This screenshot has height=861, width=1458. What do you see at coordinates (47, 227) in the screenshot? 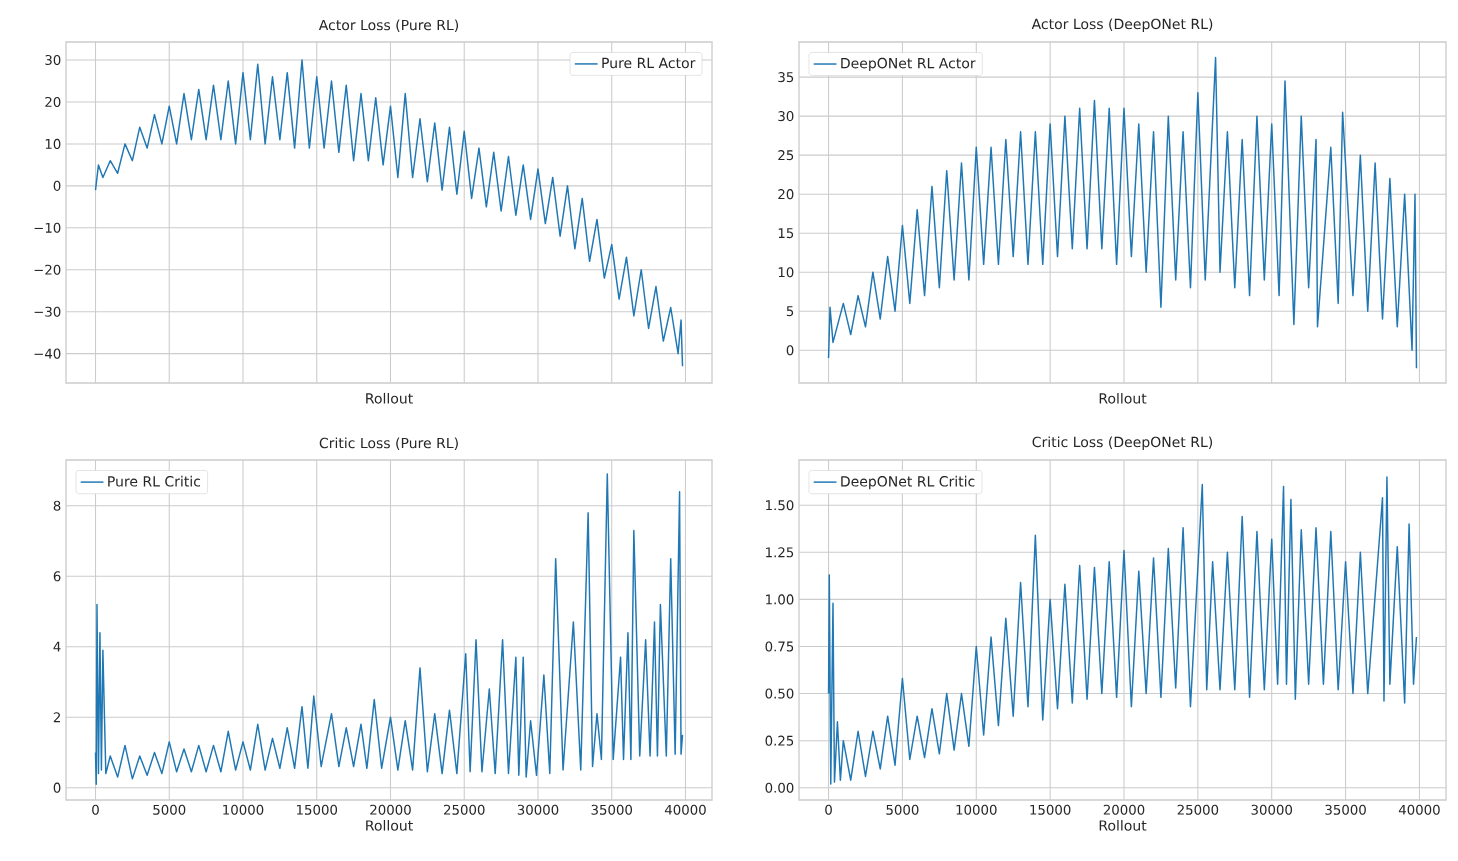
I see `y-tick-label: −10` at bounding box center [47, 227].